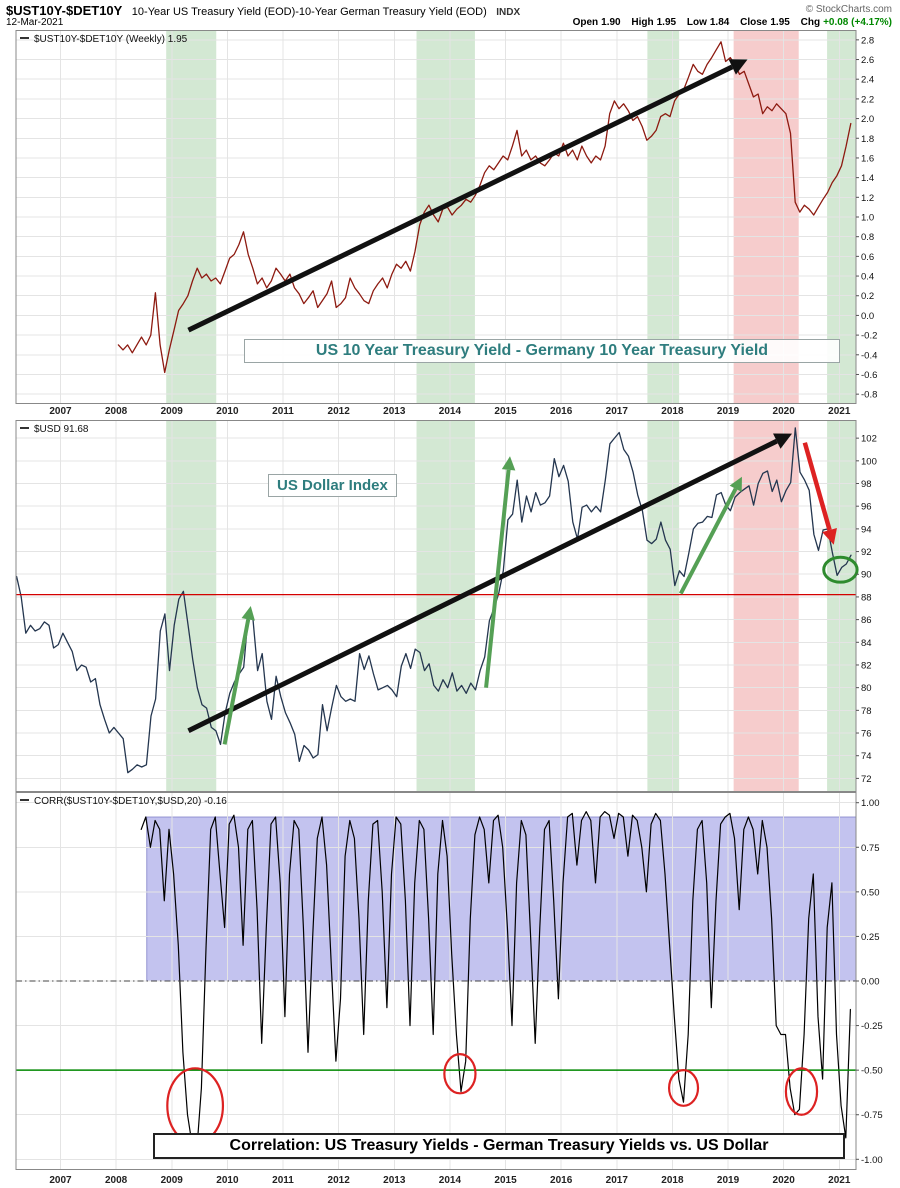  I want to click on svg-text: 0.4, so click(867, 277).